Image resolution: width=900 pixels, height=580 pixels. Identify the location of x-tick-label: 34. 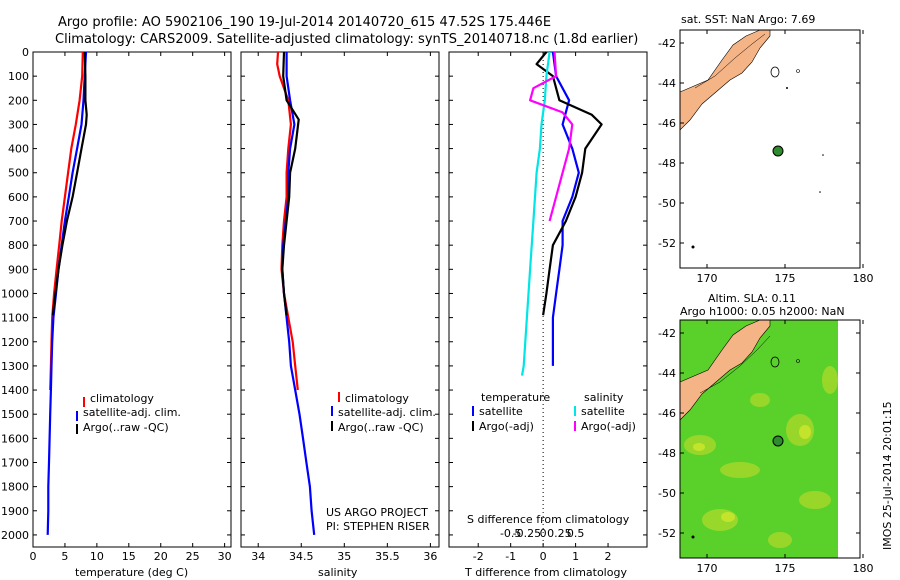
(258, 556).